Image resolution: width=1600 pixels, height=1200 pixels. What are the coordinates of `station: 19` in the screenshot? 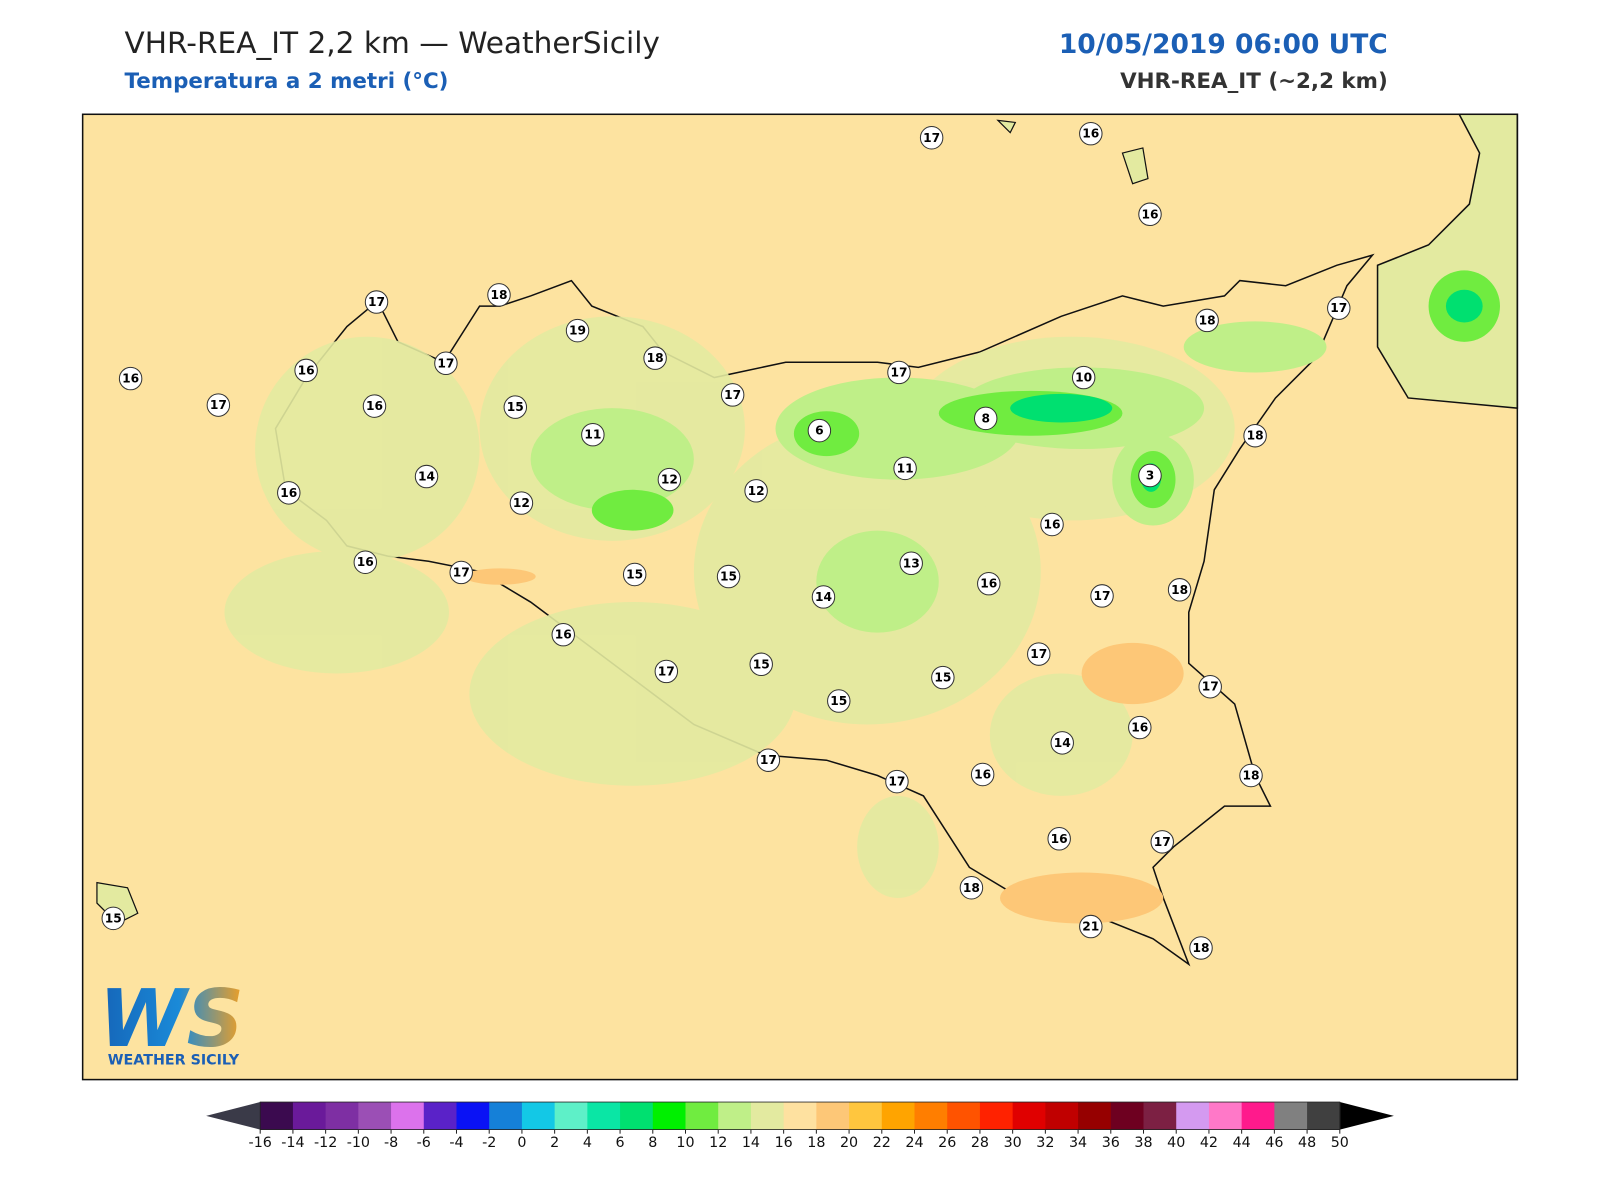 It's located at (577, 330).